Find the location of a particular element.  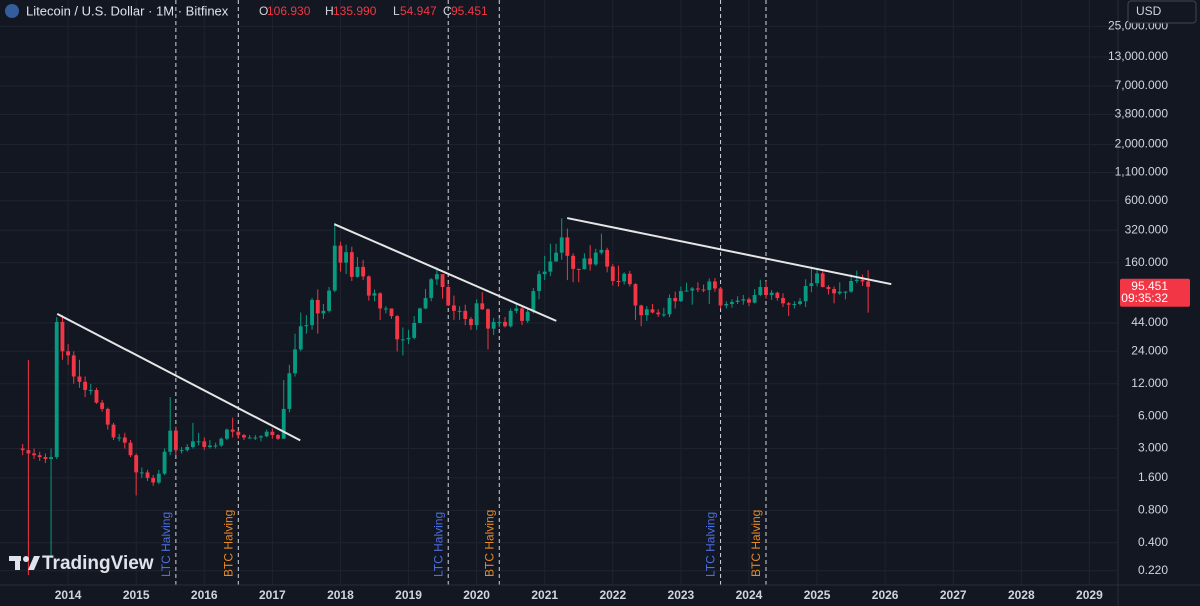

x-tick-label: 2025 is located at coordinates (817, 595).